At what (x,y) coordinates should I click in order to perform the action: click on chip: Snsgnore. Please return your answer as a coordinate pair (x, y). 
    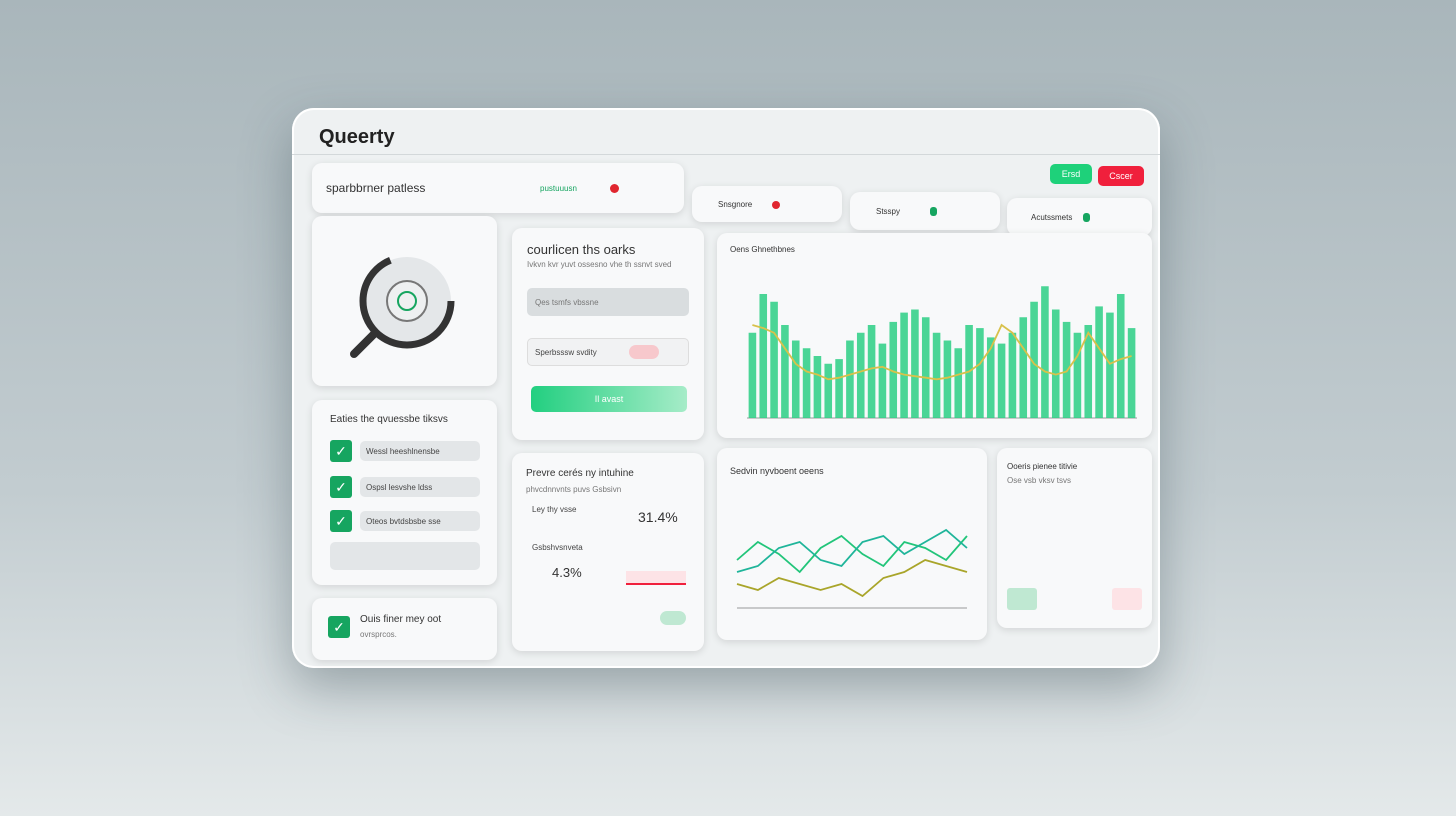
    Looking at the image, I should click on (767, 204).